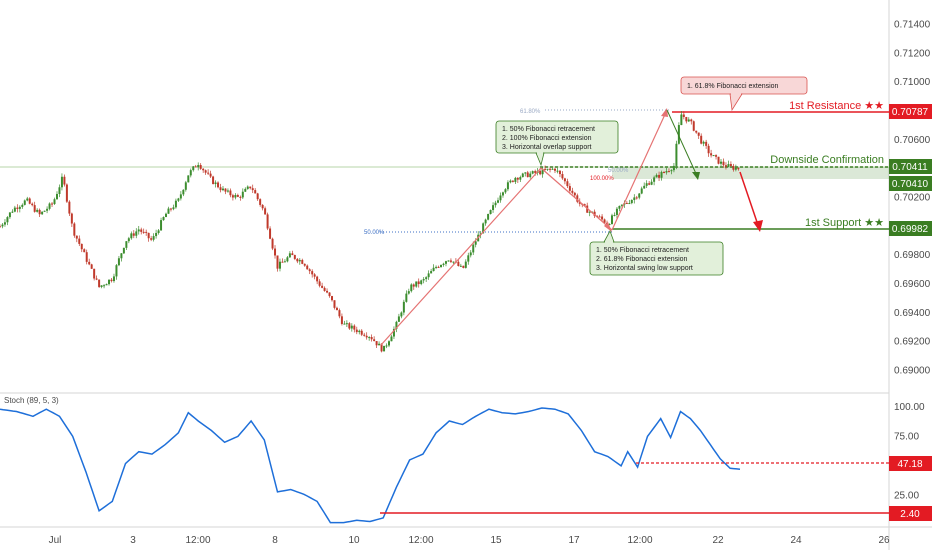 The height and width of the screenshot is (555, 932). I want to click on callout-bottom-line-2: 2. 61.8% Fibonacci extension, so click(642, 259).